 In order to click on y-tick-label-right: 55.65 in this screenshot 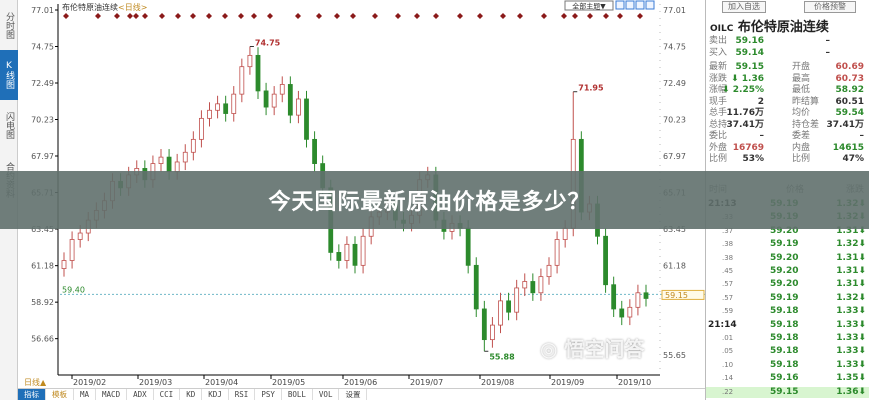, I will do `click(674, 355)`.